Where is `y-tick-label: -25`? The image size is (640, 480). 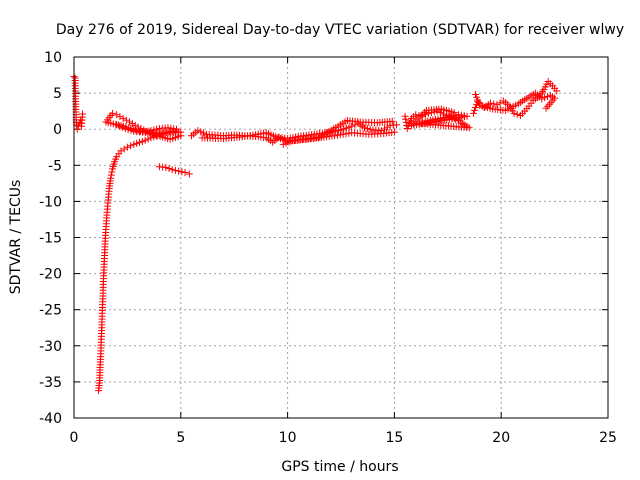
y-tick-label: -25 is located at coordinates (50, 311).